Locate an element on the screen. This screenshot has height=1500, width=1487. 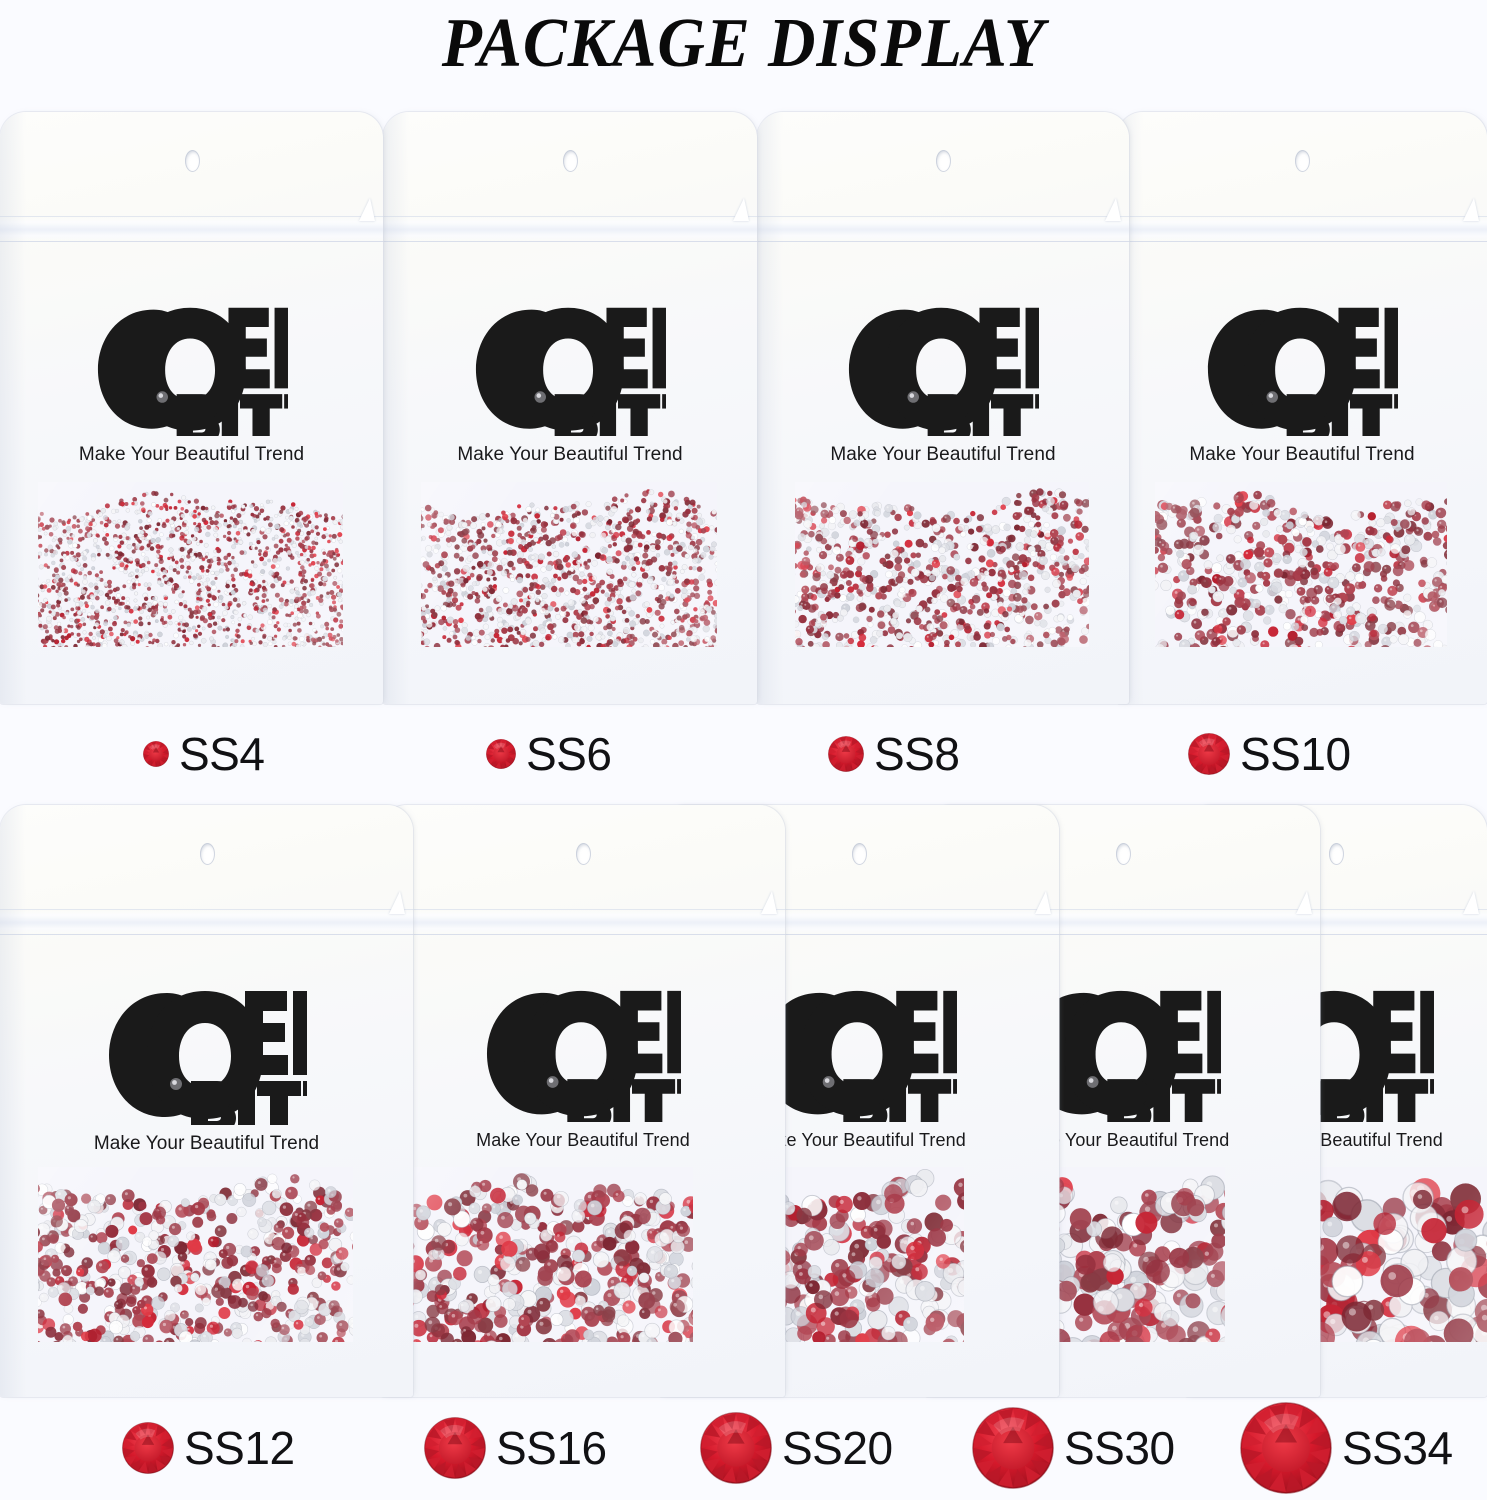
rhinestone-window-ss12 is located at coordinates (195, 1254).